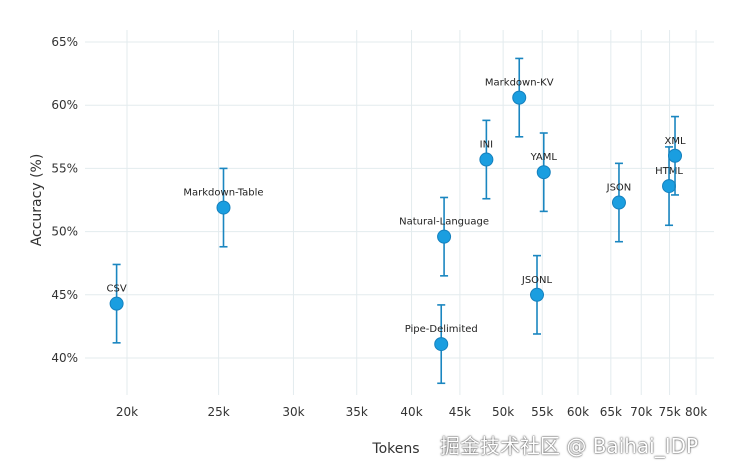 The height and width of the screenshot is (471, 741). I want to click on watermark: 掘金技术社区 @ Baihai_IDP, so click(569, 446).